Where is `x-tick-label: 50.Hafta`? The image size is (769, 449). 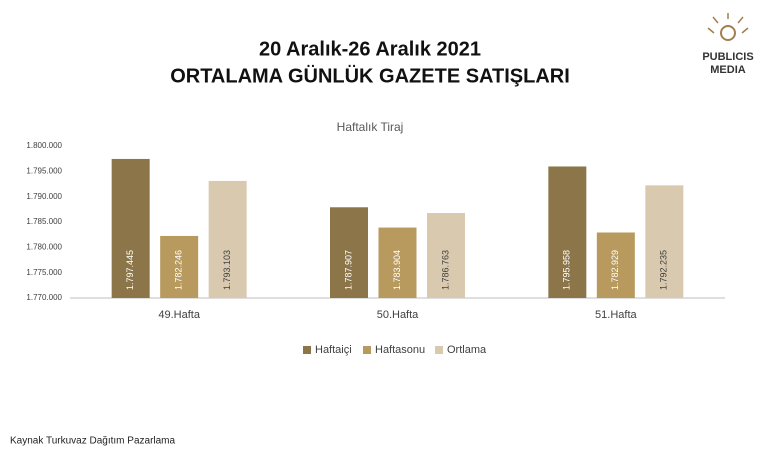
x-tick-label: 50.Hafta is located at coordinates (398, 315).